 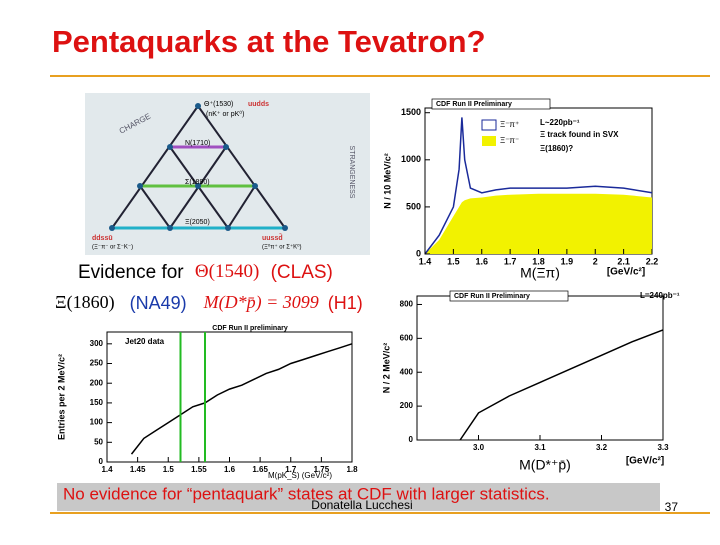 What do you see at coordinates (623, 261) in the screenshot?
I see `x-tick-label: 2.1` at bounding box center [623, 261].